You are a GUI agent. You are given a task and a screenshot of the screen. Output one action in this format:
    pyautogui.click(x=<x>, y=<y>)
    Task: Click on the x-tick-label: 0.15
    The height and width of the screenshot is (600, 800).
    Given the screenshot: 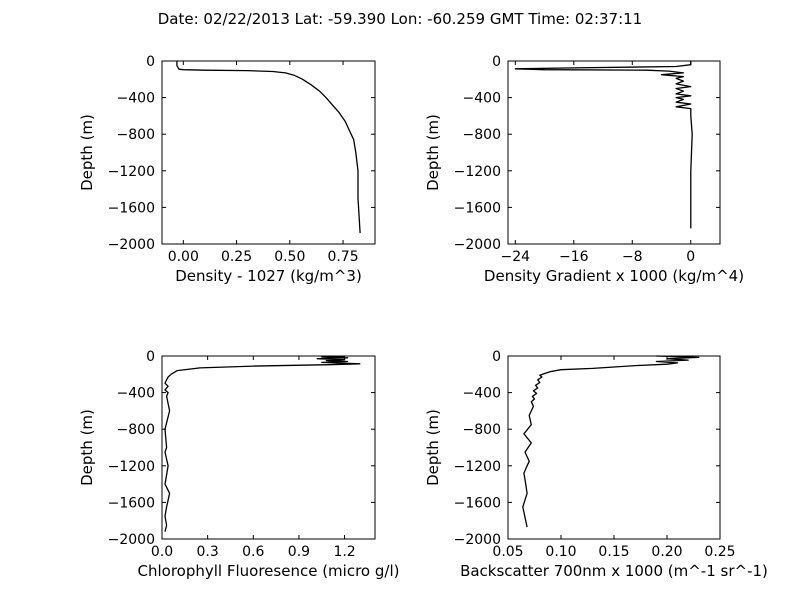 What is the action you would take?
    pyautogui.click(x=613, y=552)
    